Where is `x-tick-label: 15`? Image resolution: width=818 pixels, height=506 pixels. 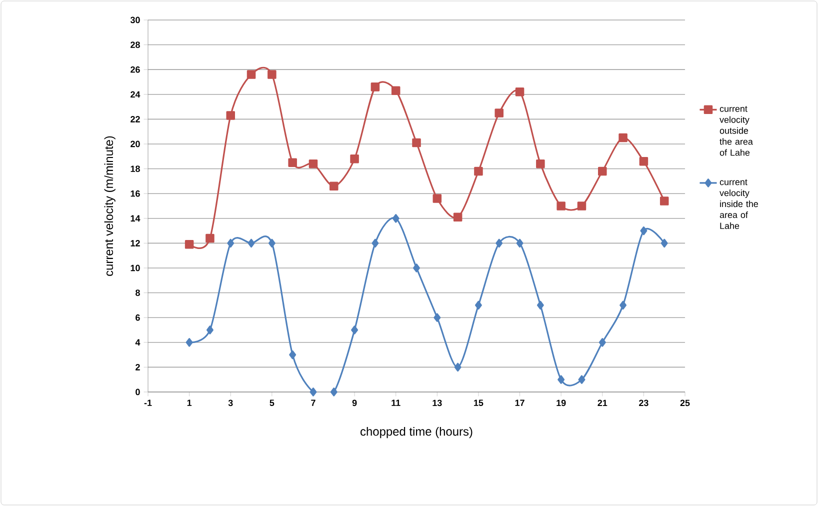 x-tick-label: 15 is located at coordinates (479, 403).